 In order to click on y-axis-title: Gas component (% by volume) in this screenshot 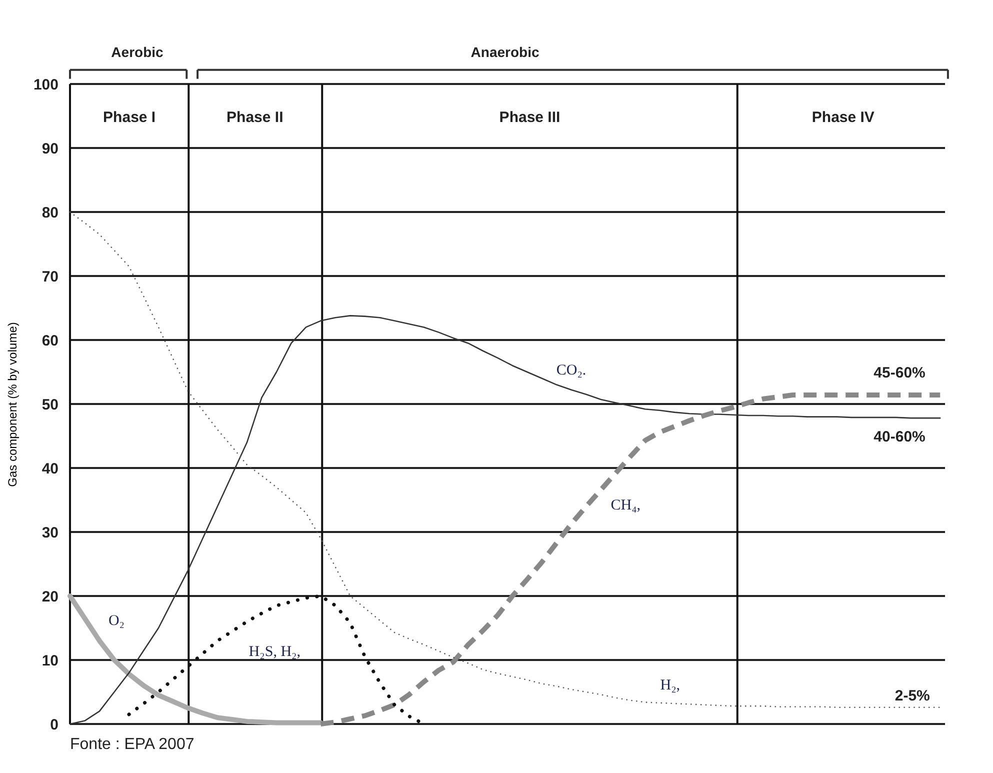, I will do `click(12, 404)`.